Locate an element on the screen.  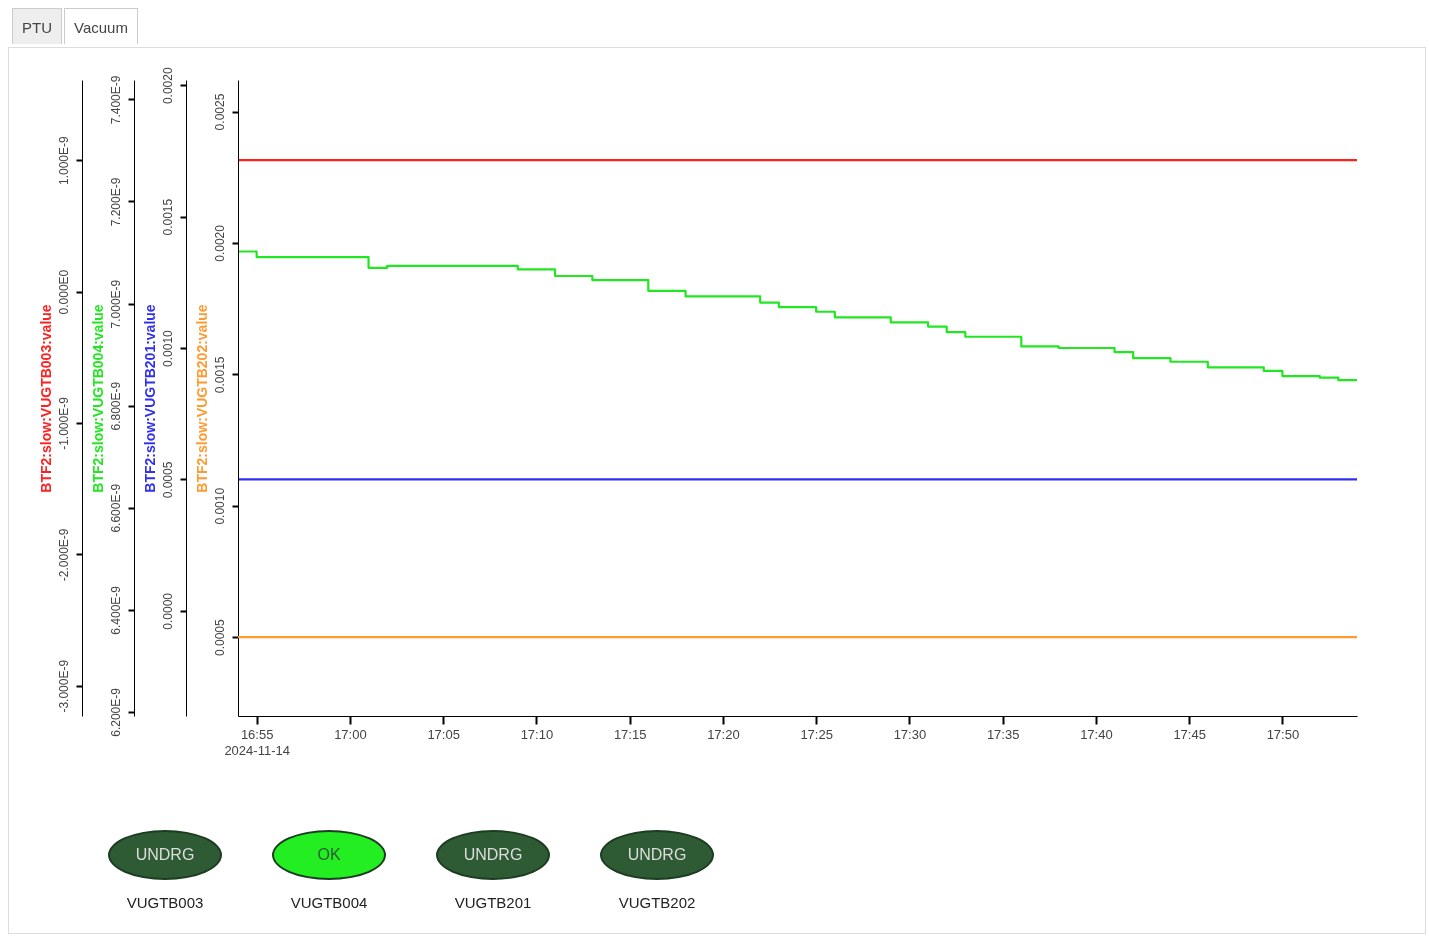
y-tick-label: -2.000E-9 is located at coordinates (63, 555).